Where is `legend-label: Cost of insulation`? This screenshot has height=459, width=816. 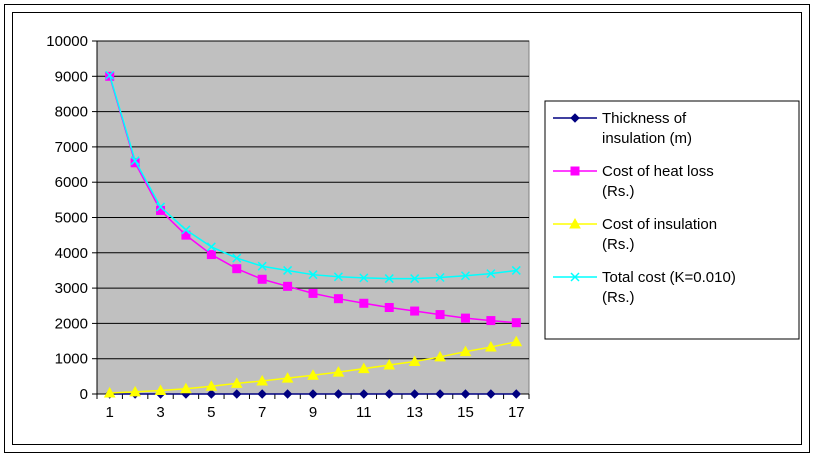 legend-label: Cost of insulation is located at coordinates (659, 224).